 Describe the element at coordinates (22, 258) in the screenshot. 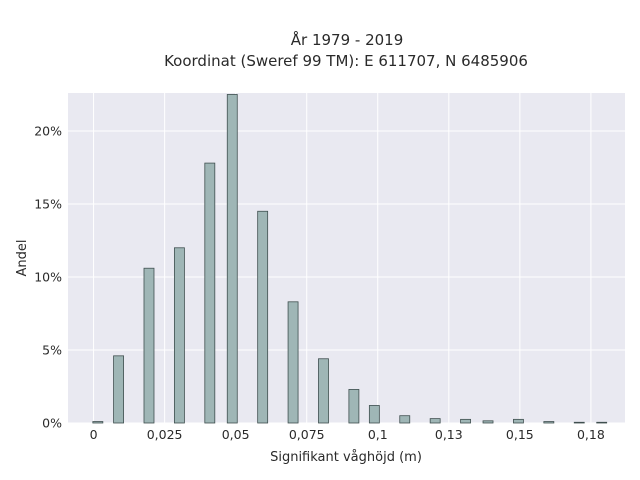

I see `y-axis-label: Andel` at that location.